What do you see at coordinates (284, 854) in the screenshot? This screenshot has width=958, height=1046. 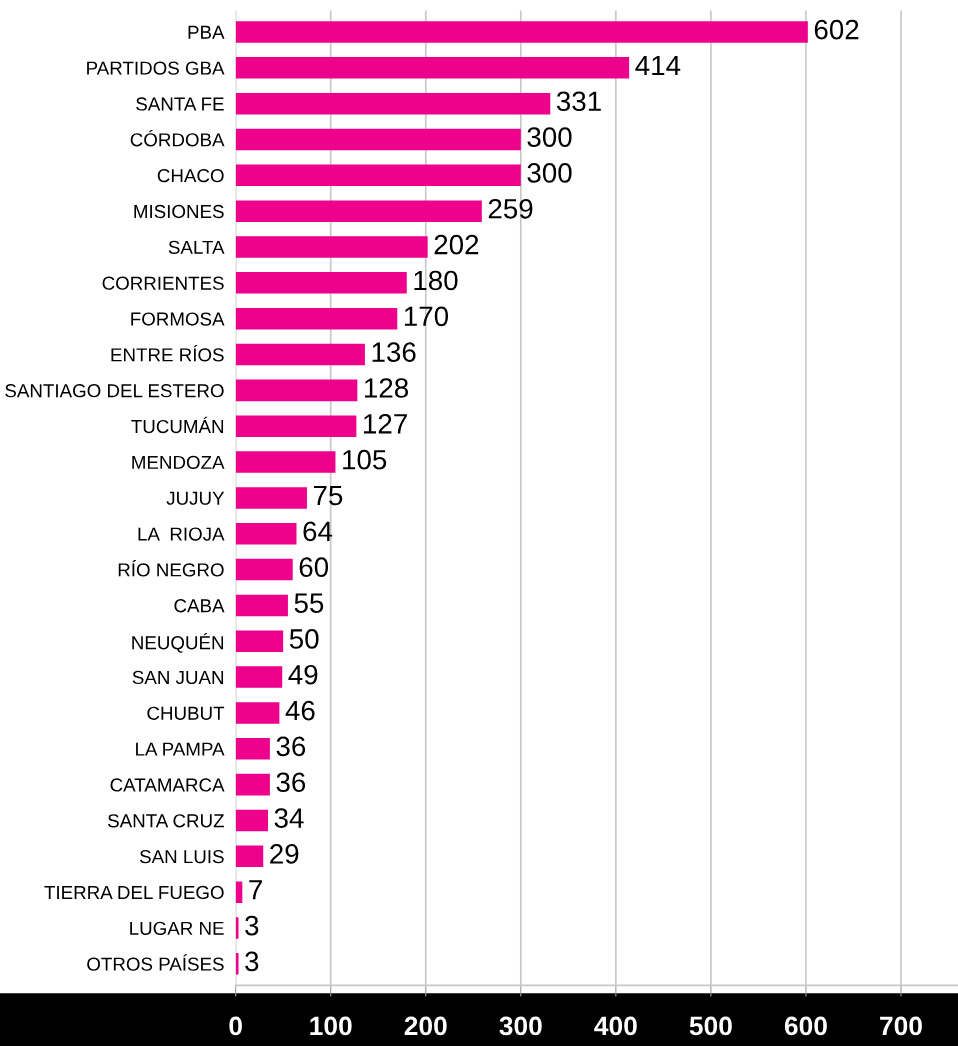 I see `data-label: 29` at bounding box center [284, 854].